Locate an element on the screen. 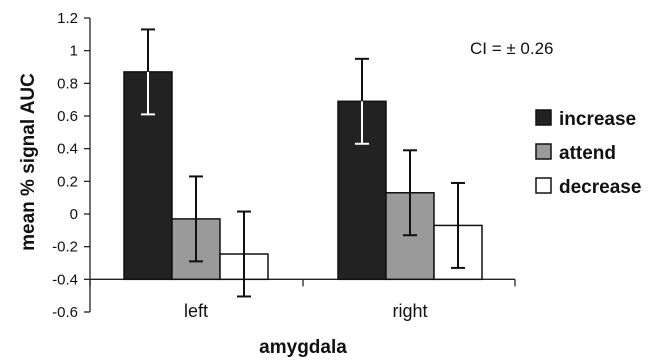  y-tick-label: 0.4 is located at coordinates (67, 149).